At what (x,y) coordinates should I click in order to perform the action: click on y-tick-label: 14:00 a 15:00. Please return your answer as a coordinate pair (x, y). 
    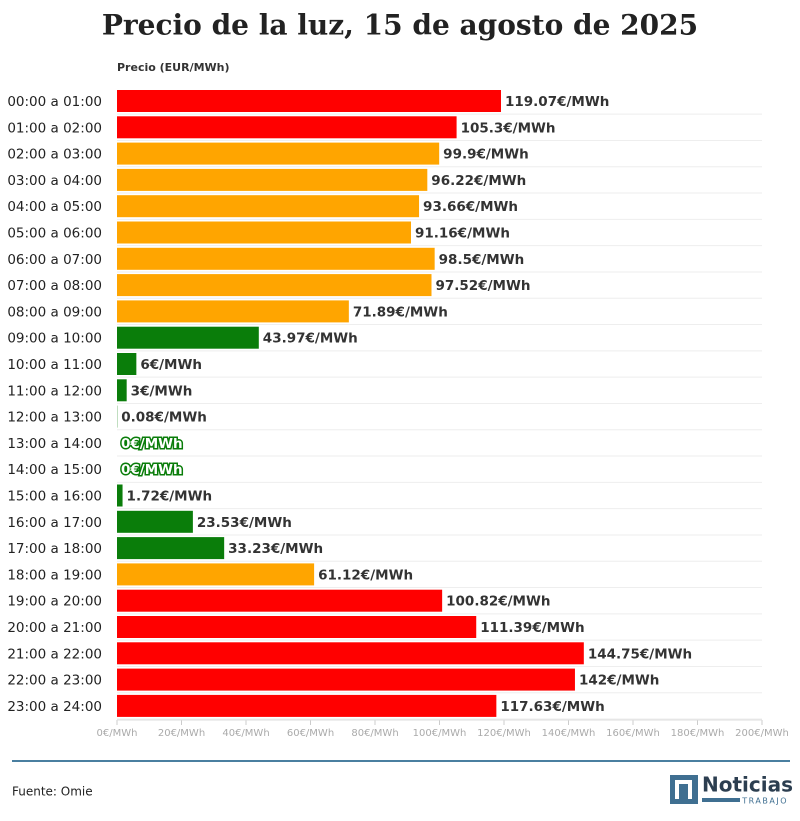
    Looking at the image, I should click on (54, 470).